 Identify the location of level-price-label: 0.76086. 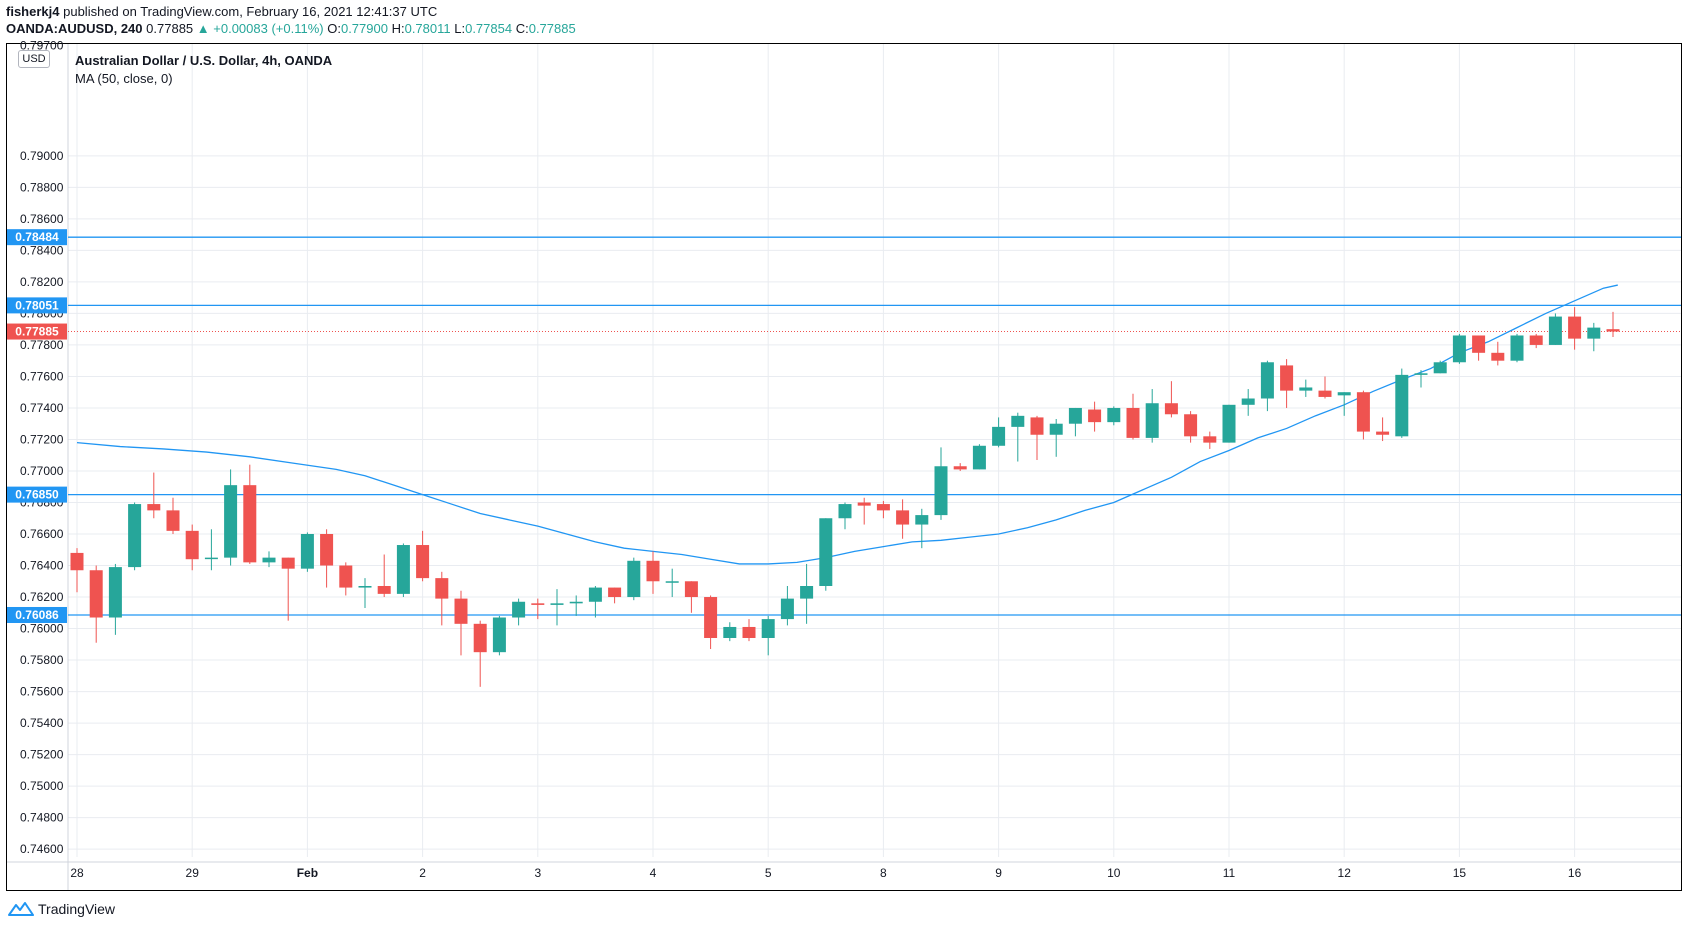
(37, 615).